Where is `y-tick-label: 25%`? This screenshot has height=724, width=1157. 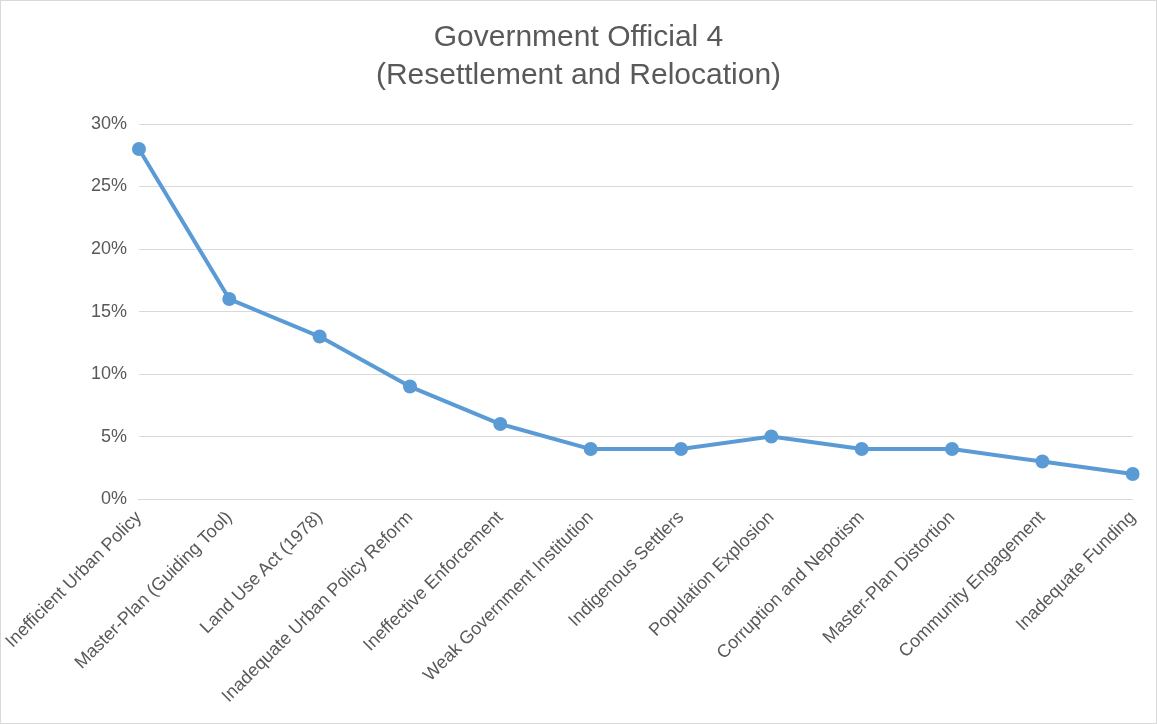 y-tick-label: 25% is located at coordinates (108, 185).